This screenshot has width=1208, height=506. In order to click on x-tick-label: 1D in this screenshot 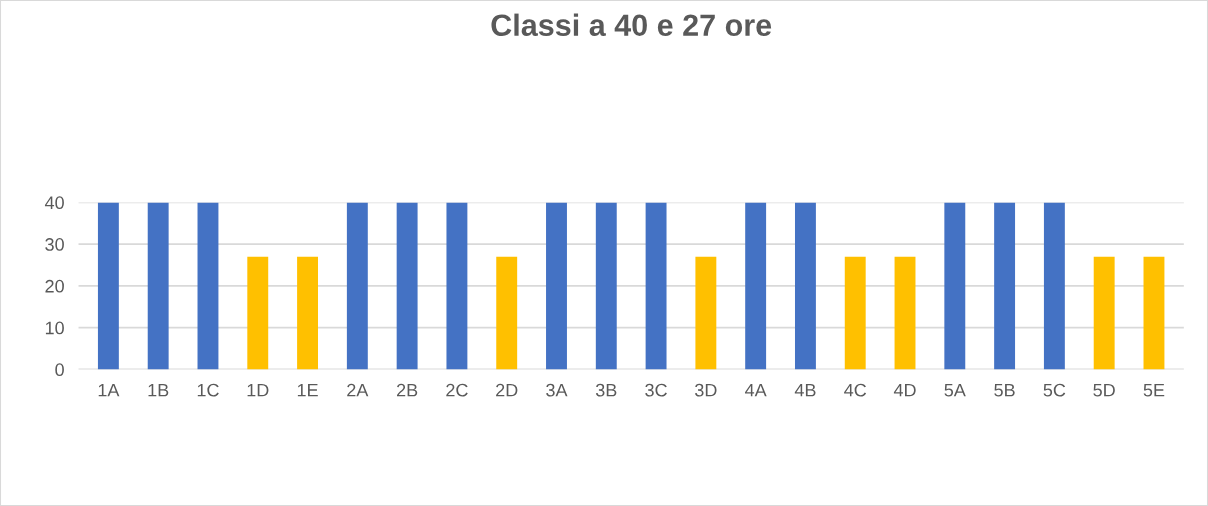, I will do `click(258, 390)`.